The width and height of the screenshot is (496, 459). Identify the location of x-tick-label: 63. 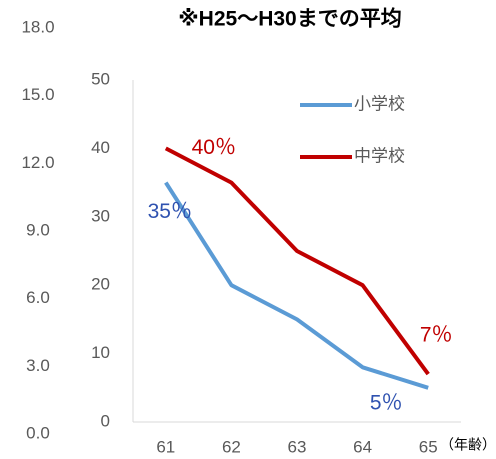
(297, 446).